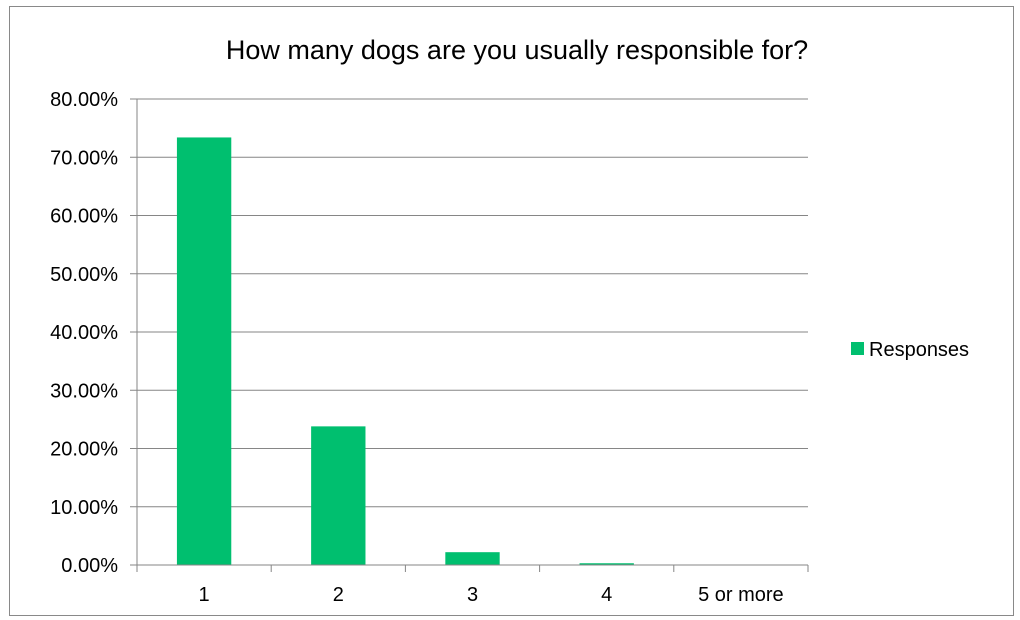 Image resolution: width=1020 pixels, height=620 pixels. What do you see at coordinates (606, 595) in the screenshot?
I see `x-tick-label: 4` at bounding box center [606, 595].